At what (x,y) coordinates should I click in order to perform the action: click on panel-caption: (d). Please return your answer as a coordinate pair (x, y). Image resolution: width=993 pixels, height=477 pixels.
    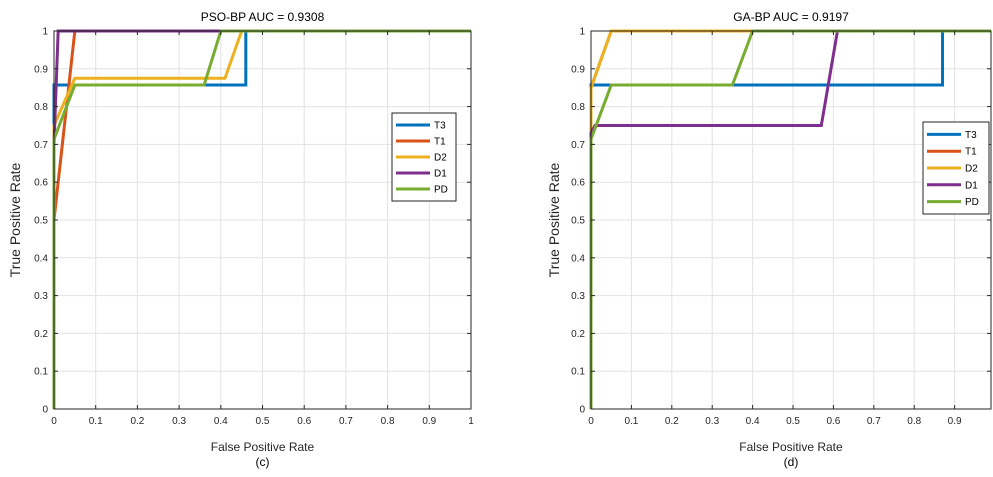
    Looking at the image, I should click on (791, 462).